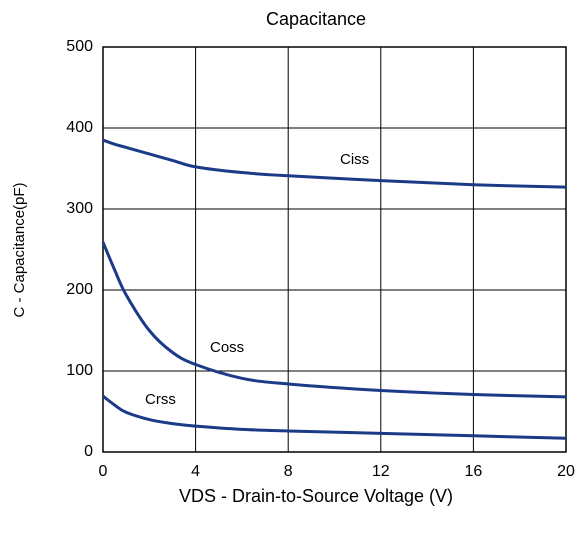 The image size is (579, 539). I want to click on y-tick-label: 200, so click(79, 289).